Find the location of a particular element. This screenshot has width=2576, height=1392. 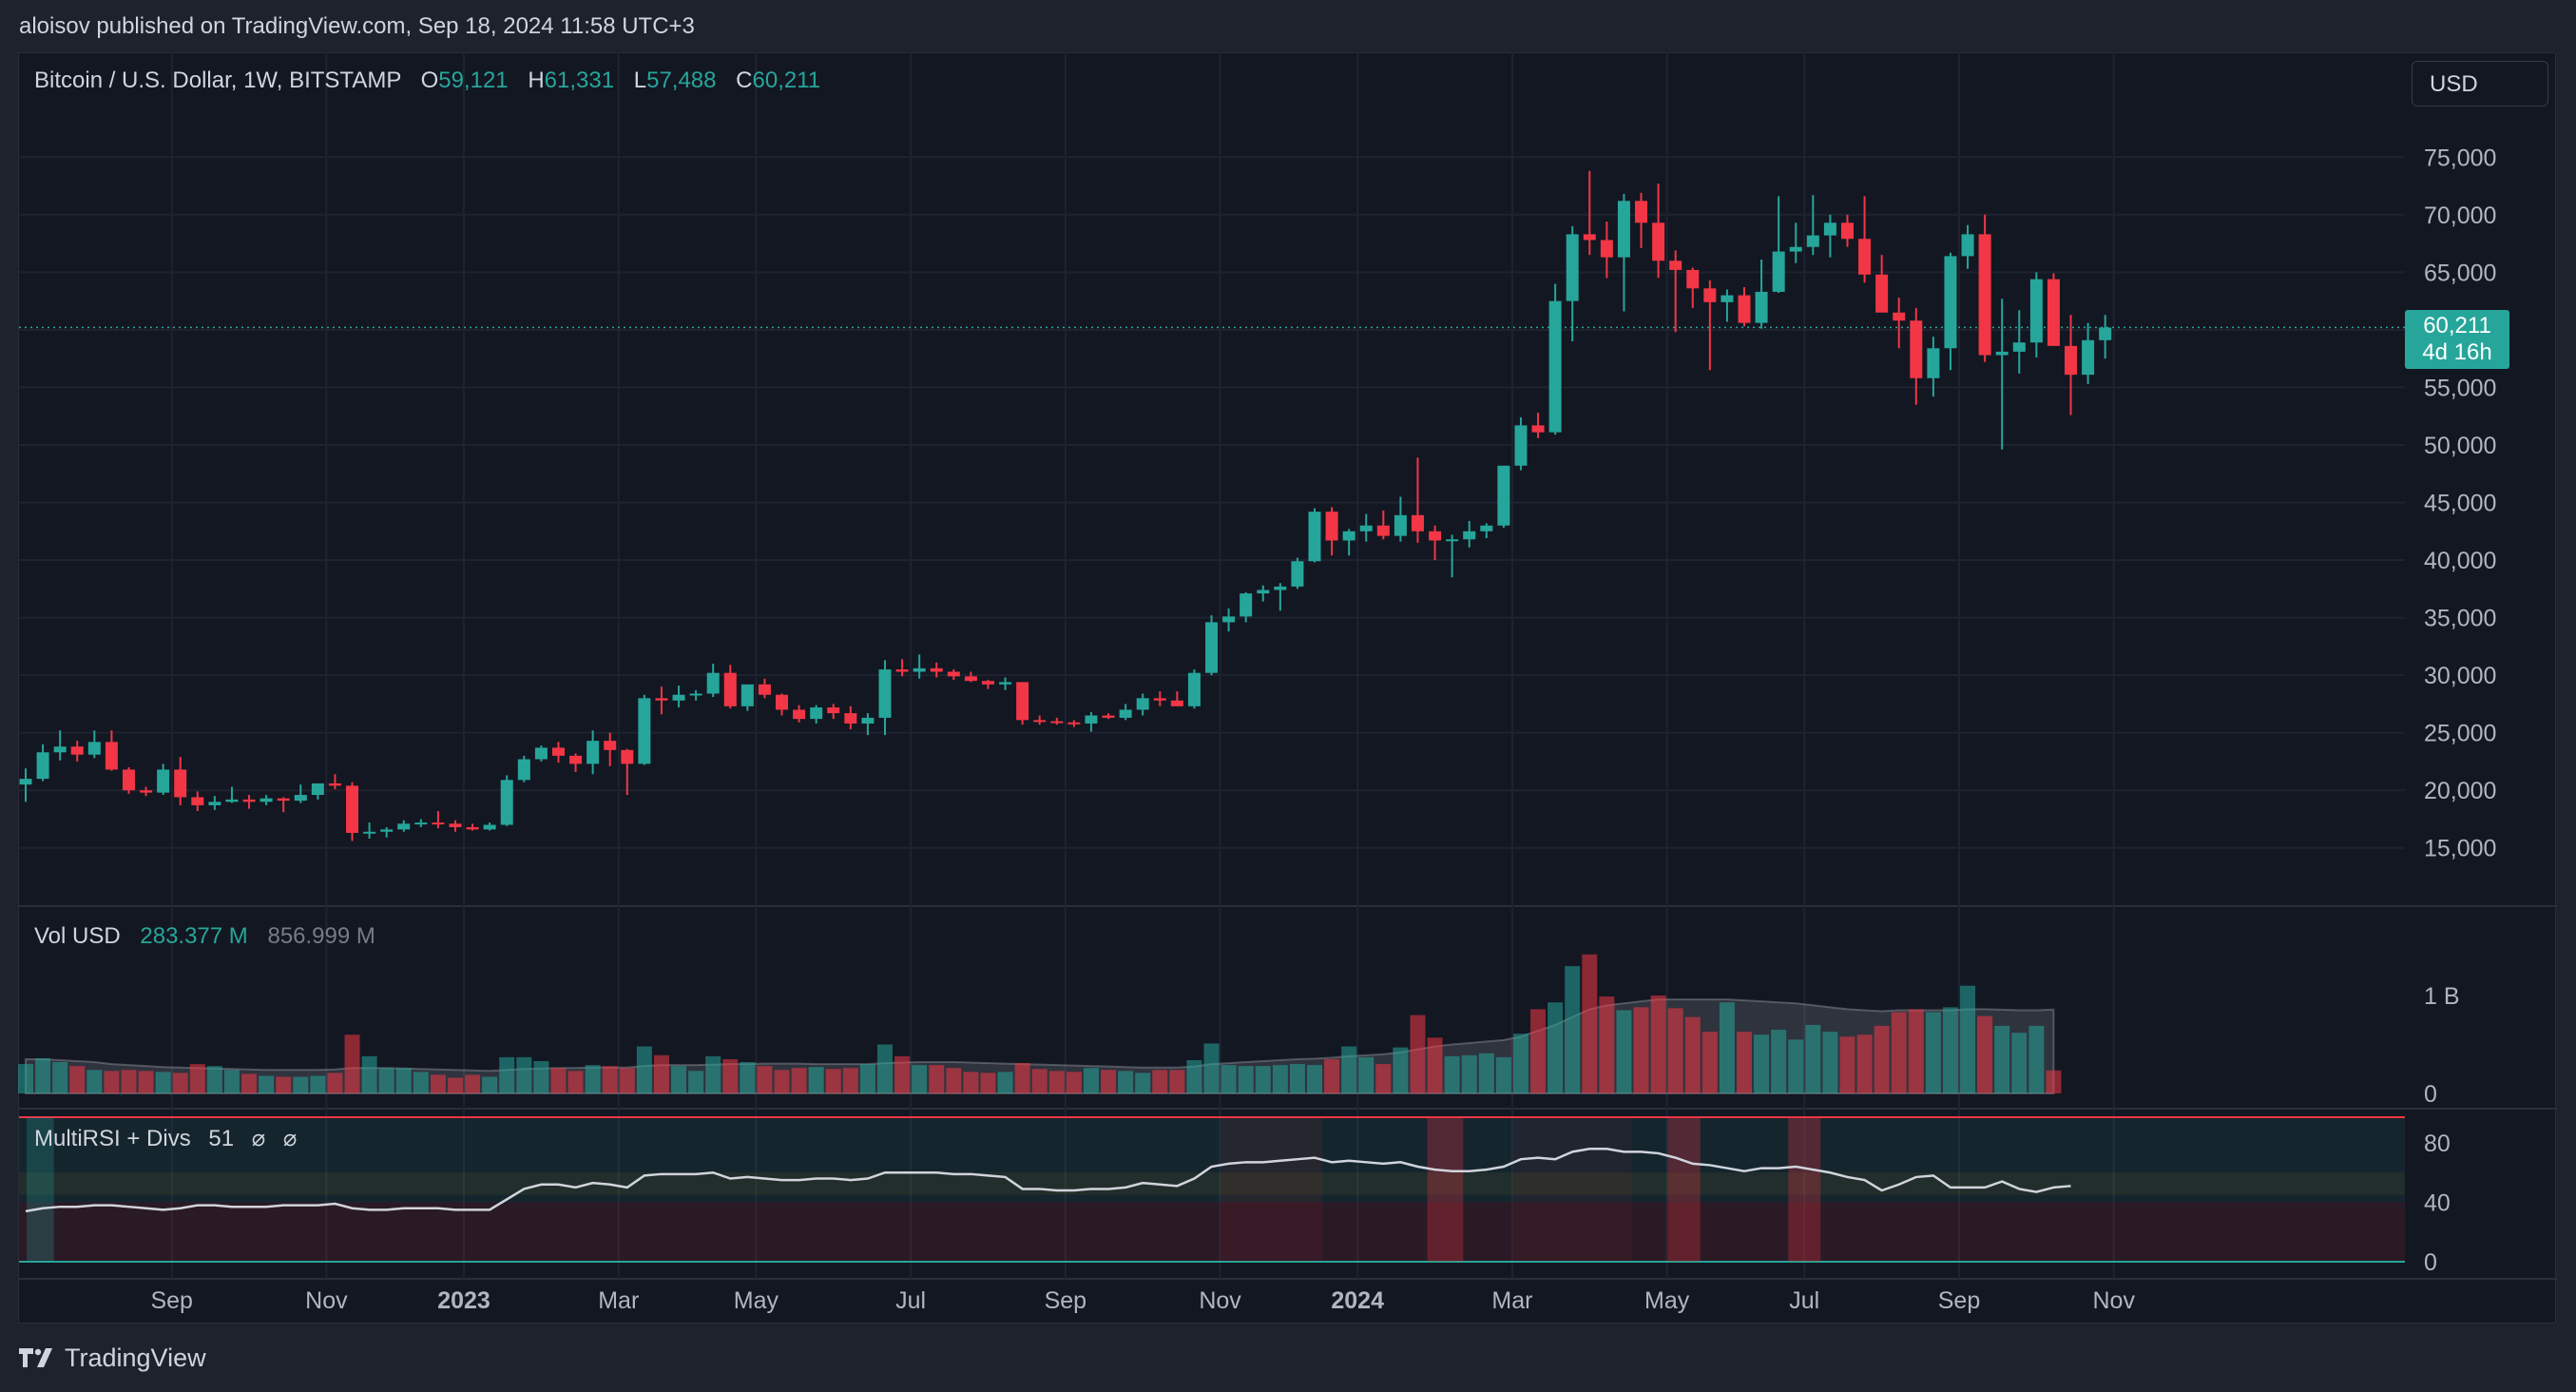

time-tick-label: May is located at coordinates (756, 1300).